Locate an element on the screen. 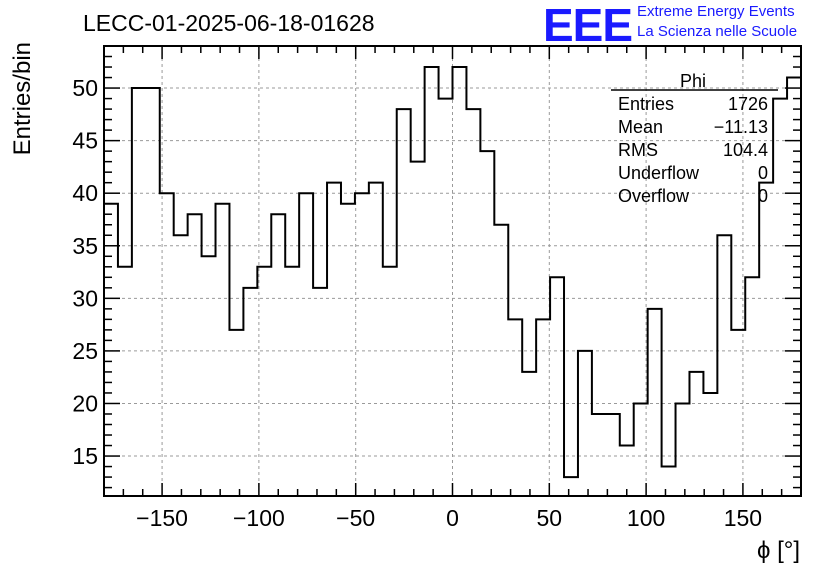  stats-row-value: −11.13 is located at coordinates (741, 127).